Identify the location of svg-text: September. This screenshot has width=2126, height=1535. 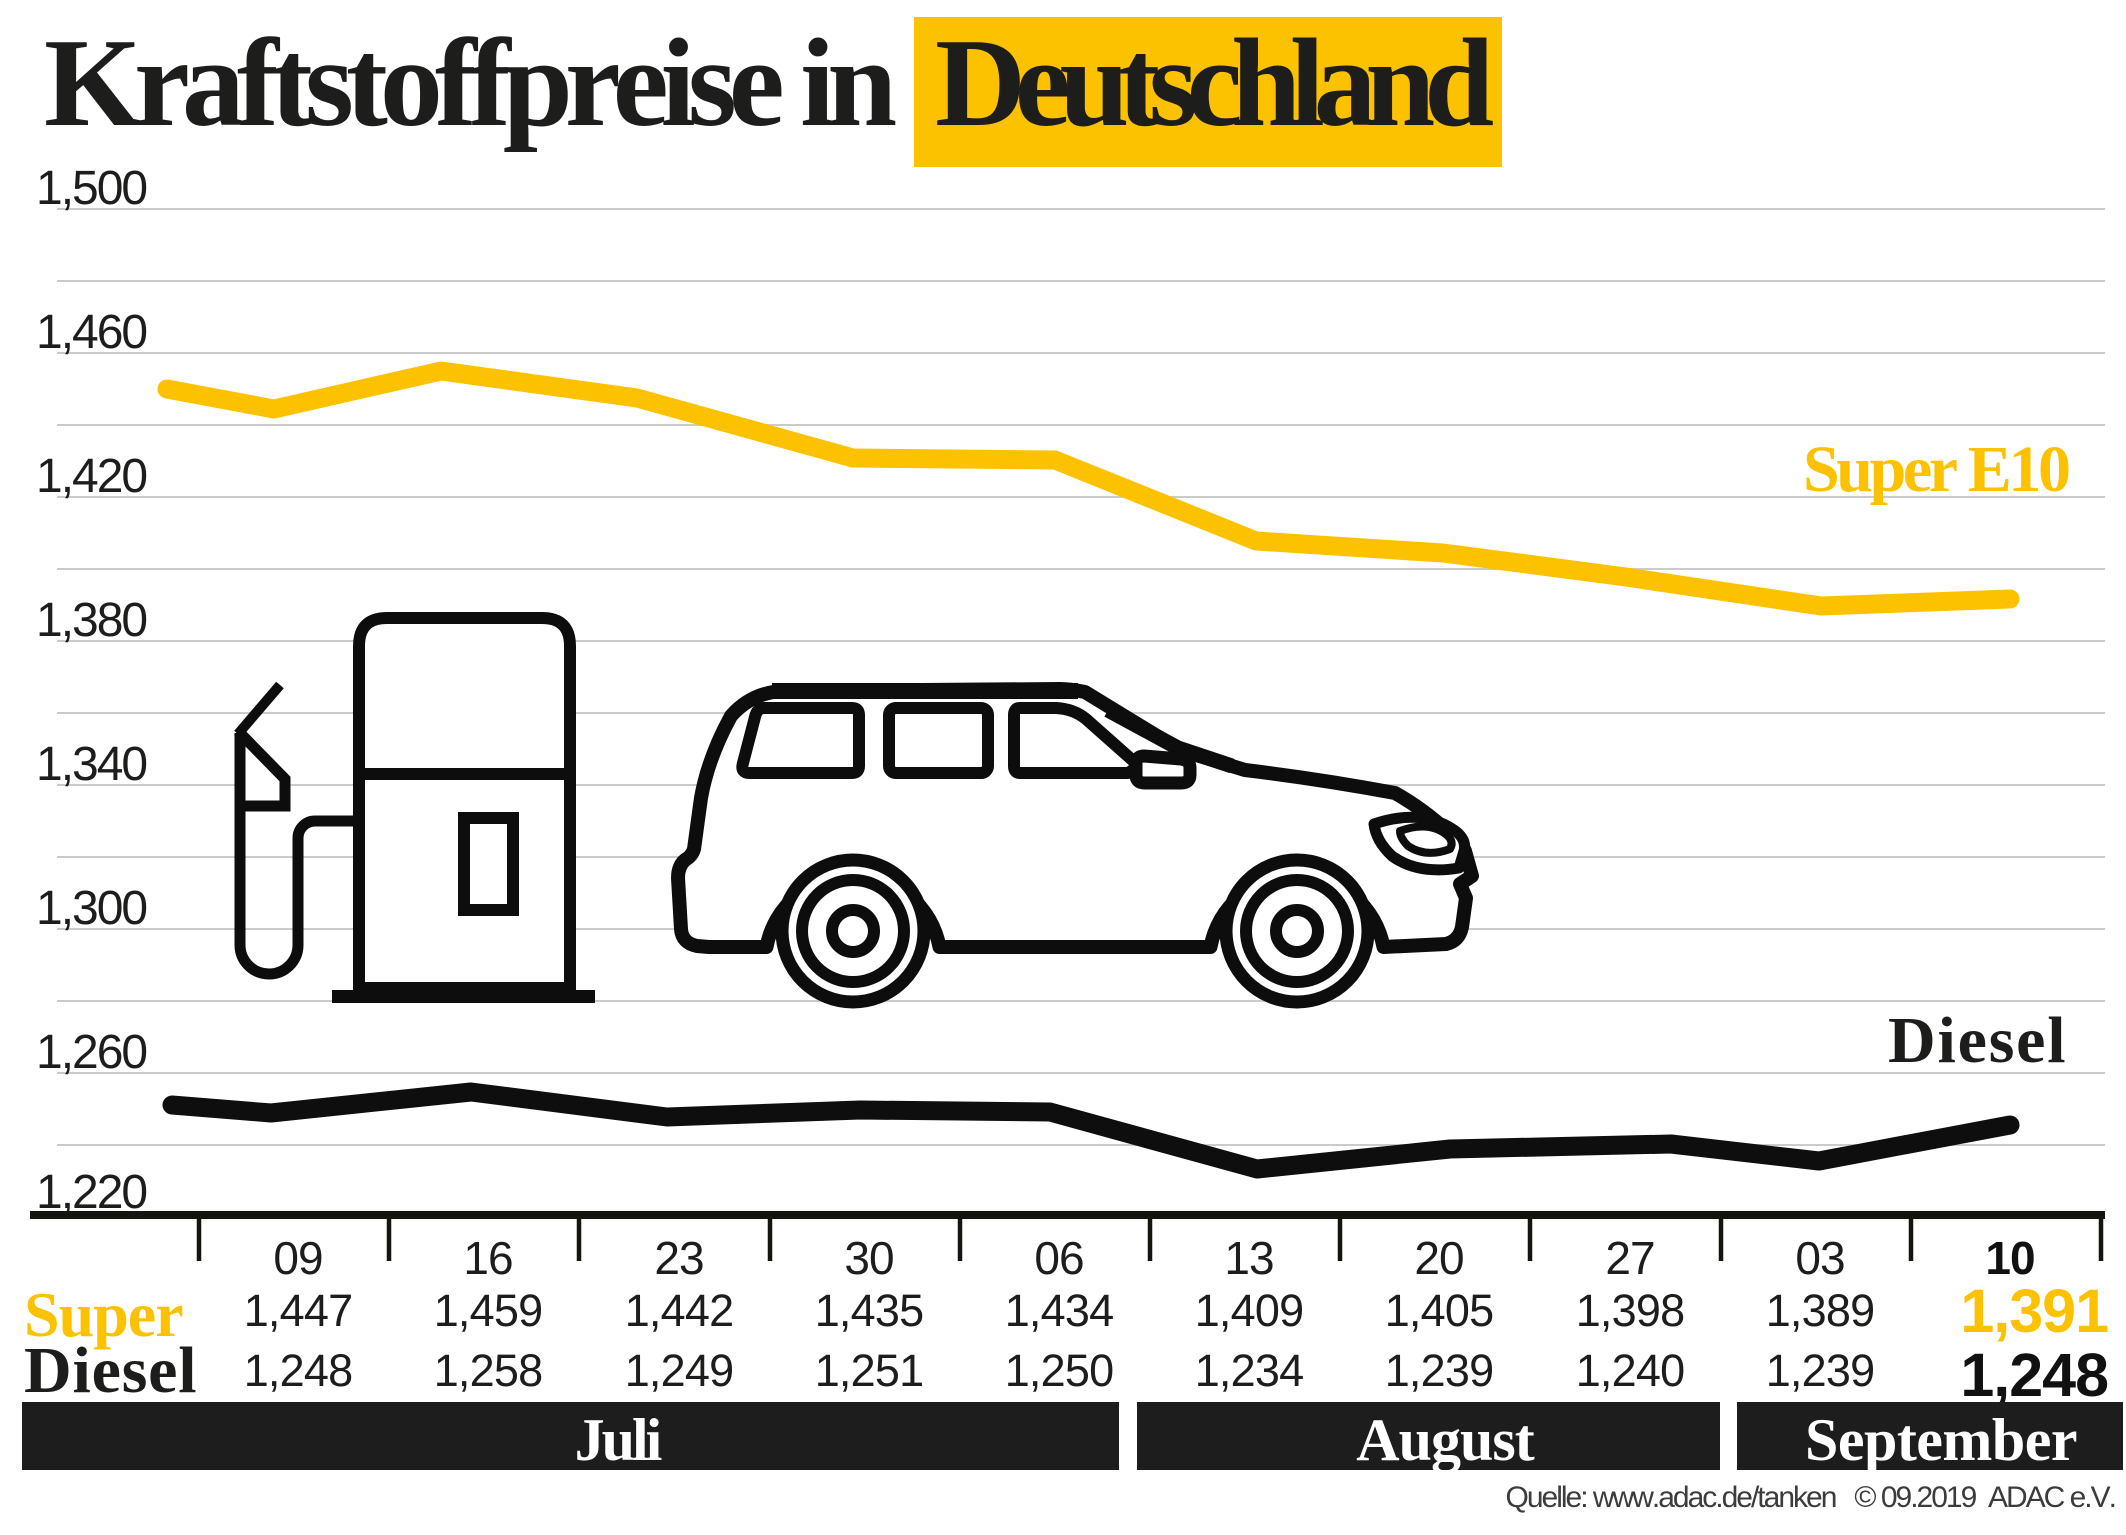
(1941, 1440).